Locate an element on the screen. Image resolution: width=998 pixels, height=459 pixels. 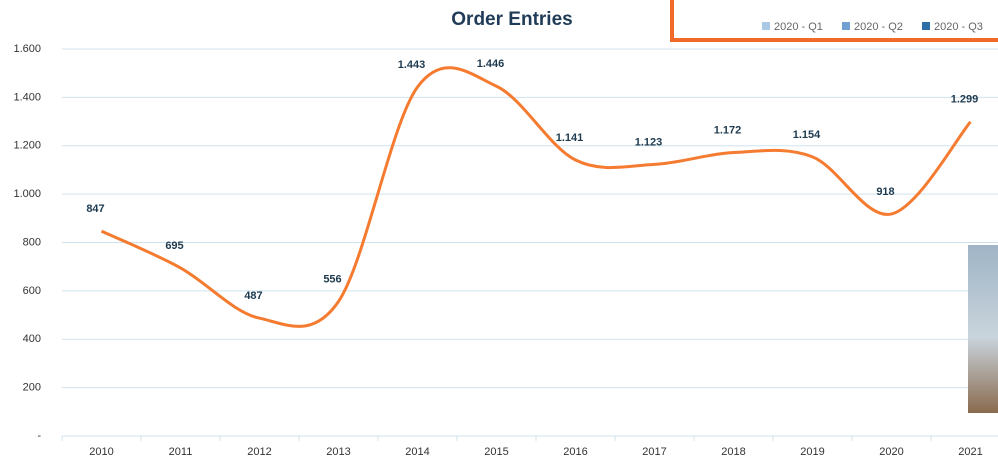
y-tick-label: 1.400 is located at coordinates (27, 97).